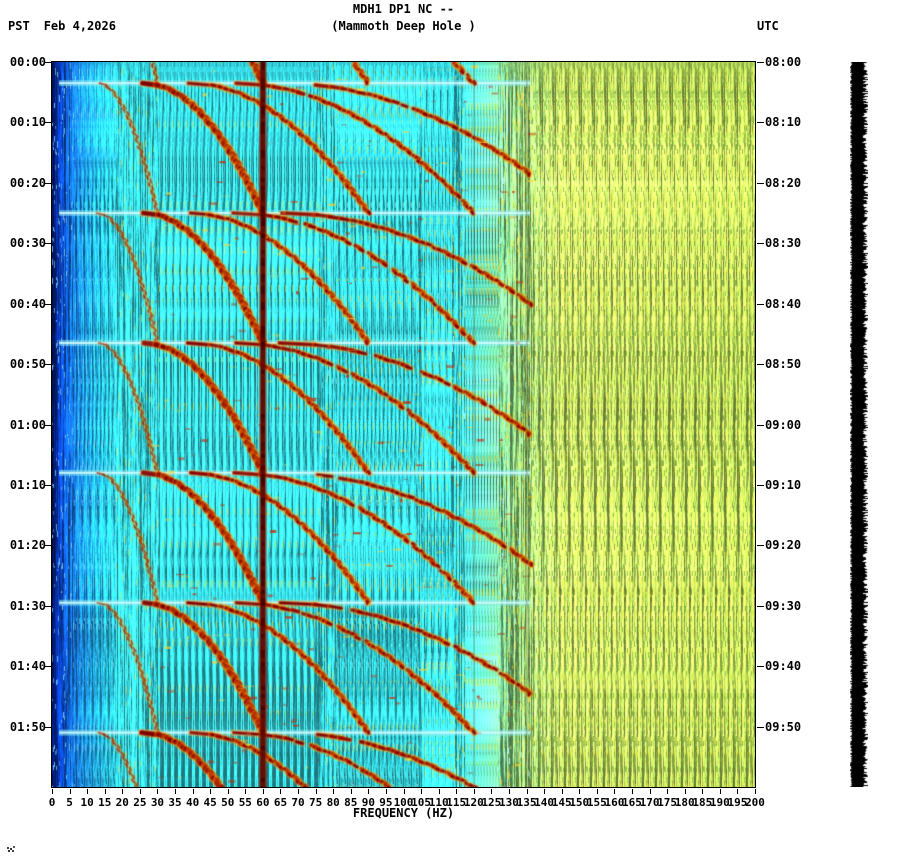 The width and height of the screenshot is (902, 864). I want to click on right-time-label: 08:20, so click(783, 182).